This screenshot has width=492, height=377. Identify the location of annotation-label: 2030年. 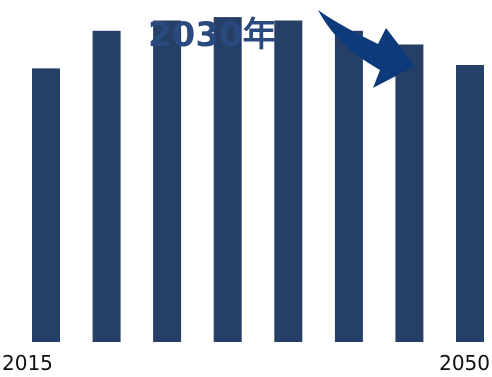
(212, 35).